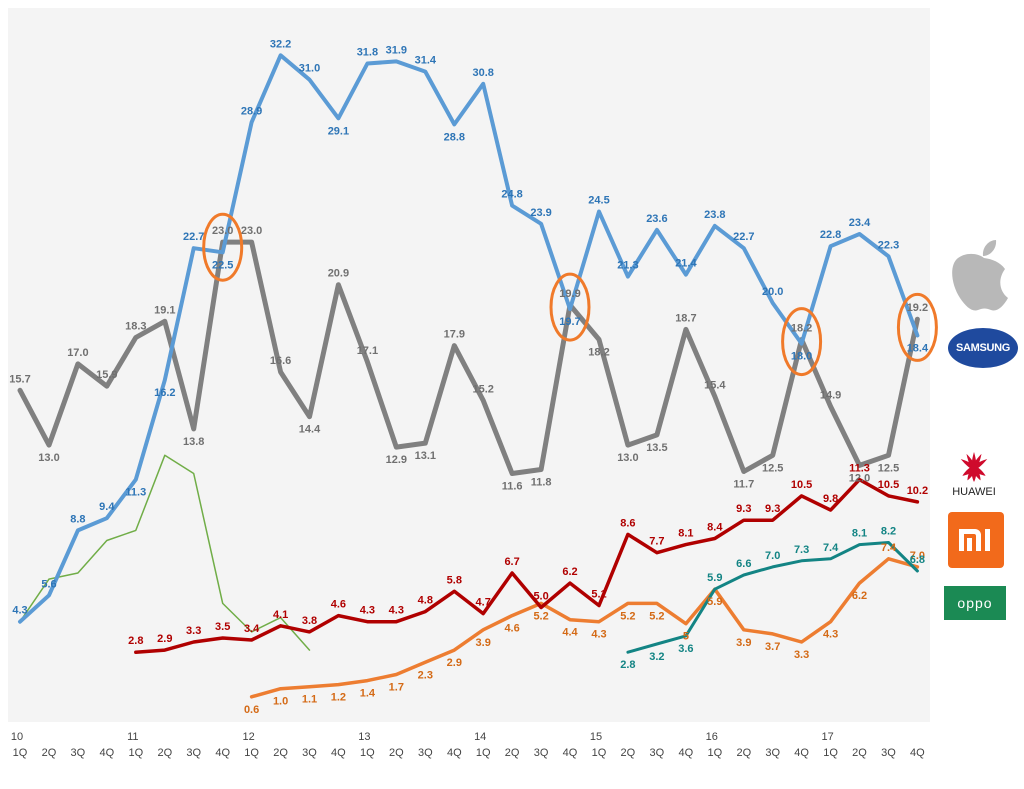  Describe the element at coordinates (135, 641) in the screenshot. I see `data-label-huawei: 2.8` at that location.